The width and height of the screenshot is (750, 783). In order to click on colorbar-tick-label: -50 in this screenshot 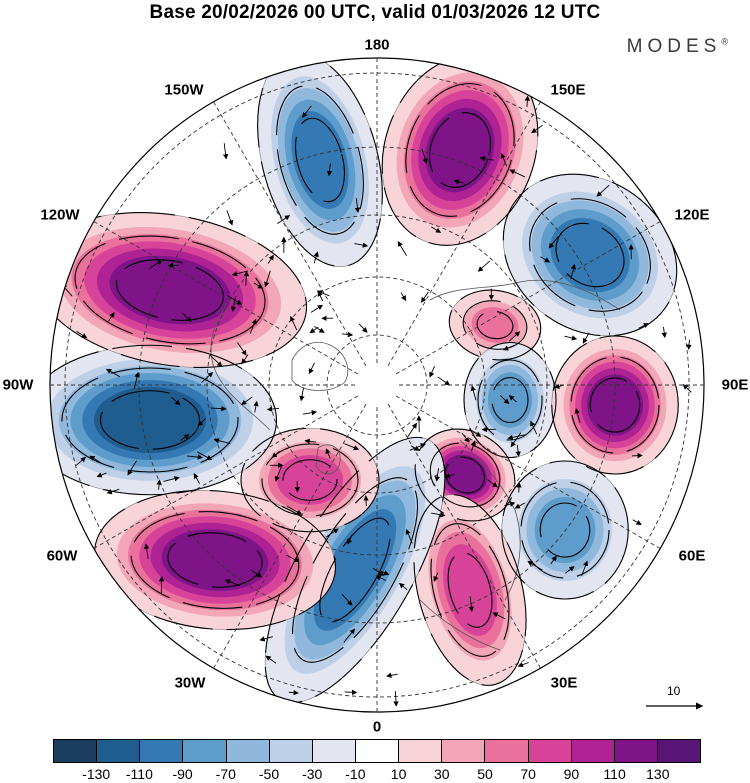, I will do `click(269, 774)`.